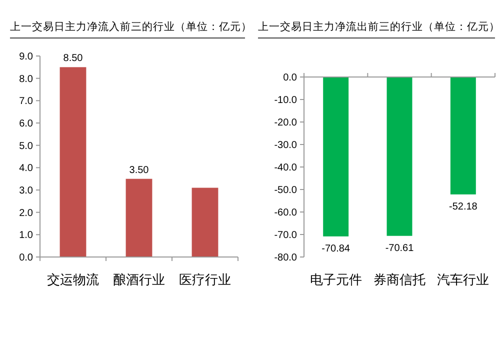  I want to click on y-tick-label: 6.0, so click(26, 124).